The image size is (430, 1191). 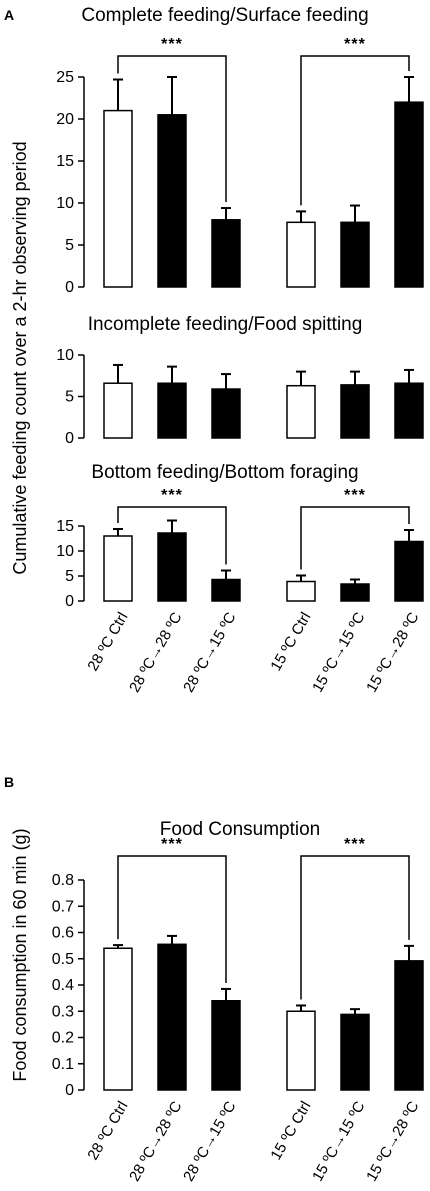 I want to click on panel-b-letter: B, so click(x=9, y=782).